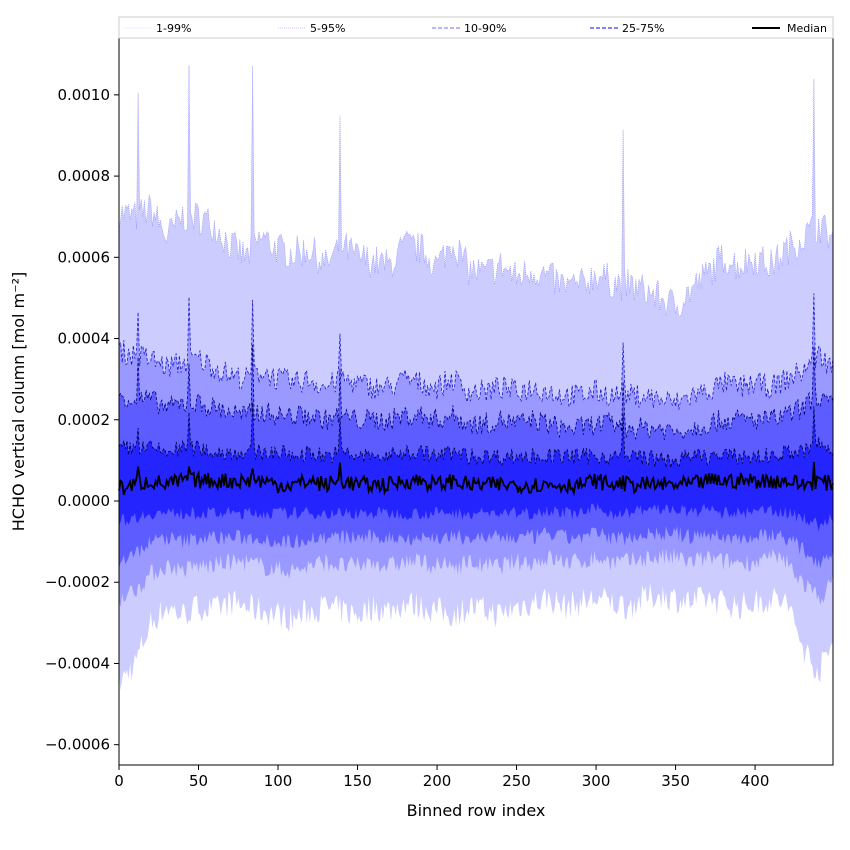 The image size is (850, 850). Describe the element at coordinates (476, 479) in the screenshot. I see `median-line` at that location.